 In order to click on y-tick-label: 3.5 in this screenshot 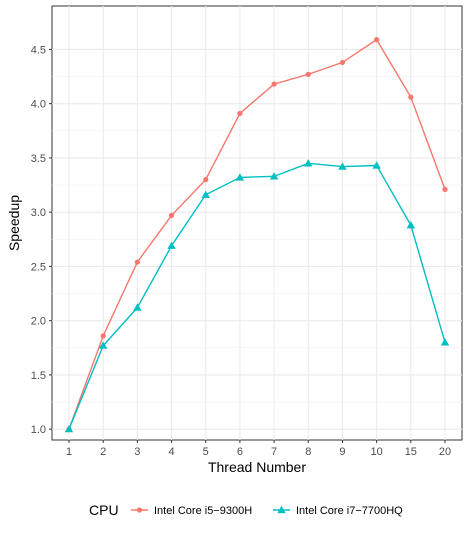, I will do `click(38, 159)`.